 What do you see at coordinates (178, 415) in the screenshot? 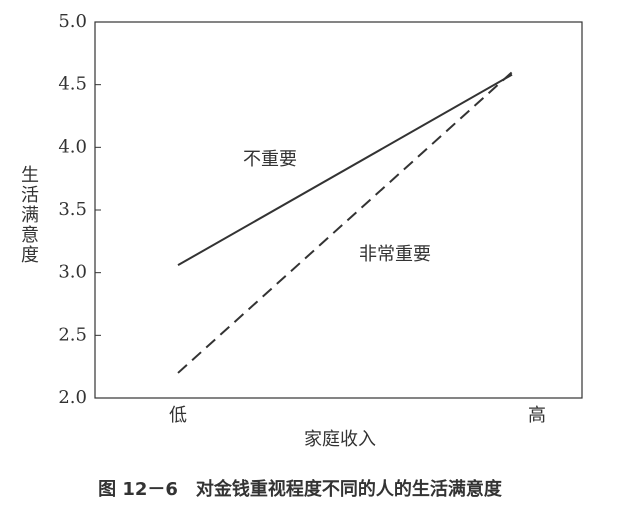
I see `x-tick-label: 低` at bounding box center [178, 415].